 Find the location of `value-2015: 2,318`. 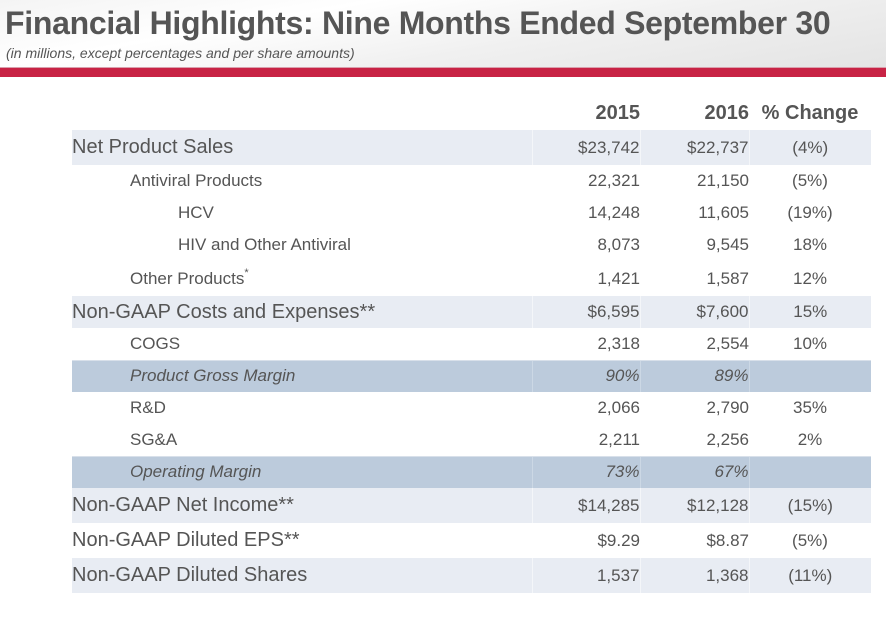

value-2015: 2,318 is located at coordinates (618, 343).